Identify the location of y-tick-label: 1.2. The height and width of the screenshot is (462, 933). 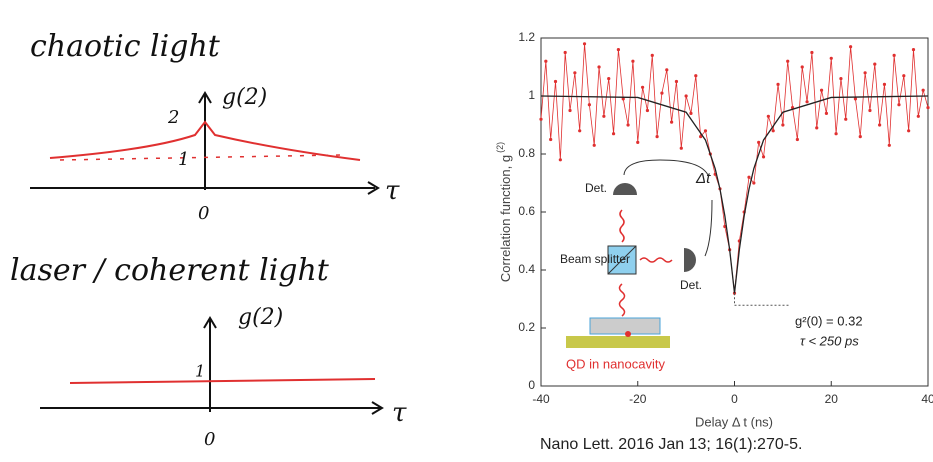
(526, 37).